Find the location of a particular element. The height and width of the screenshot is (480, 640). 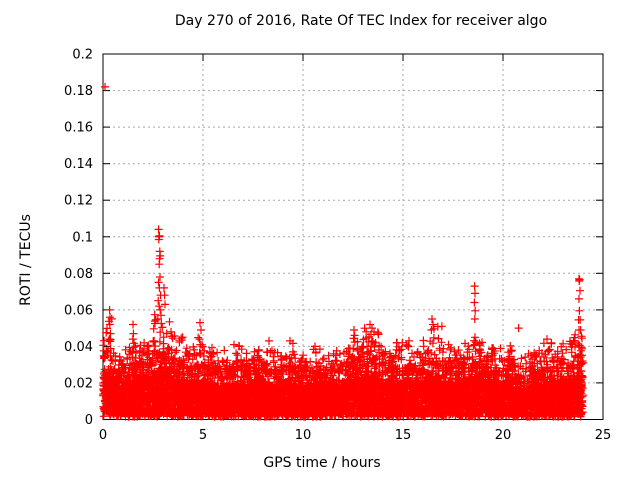

x-tick-label: 5 is located at coordinates (203, 435).